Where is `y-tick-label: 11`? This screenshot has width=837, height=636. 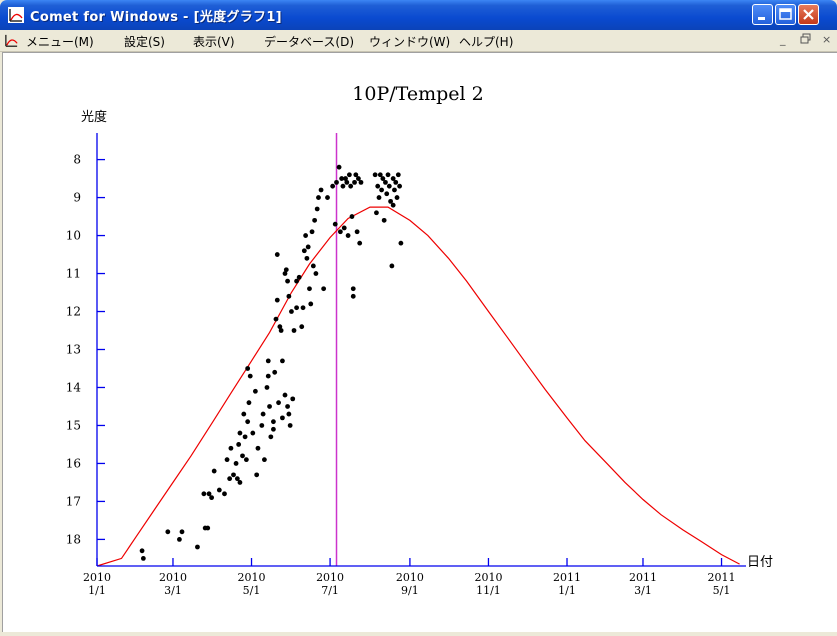 y-tick-label: 11 is located at coordinates (73, 274).